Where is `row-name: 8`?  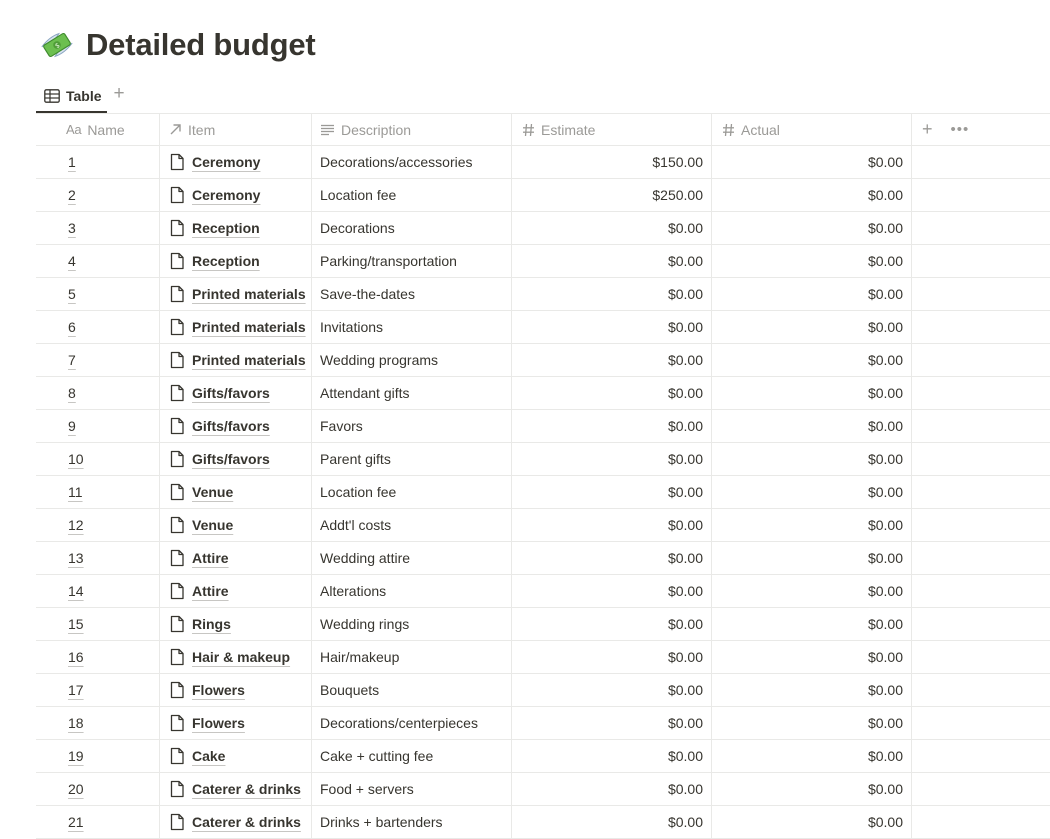 row-name: 8 is located at coordinates (72, 393).